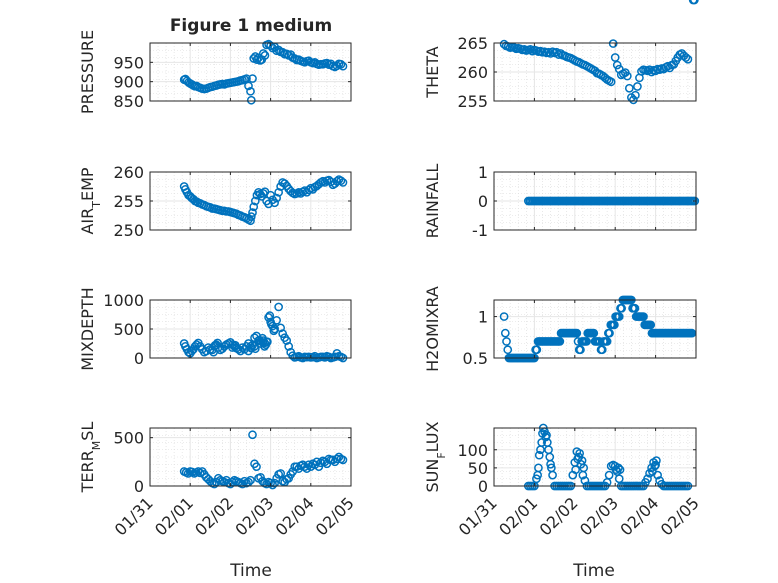 This screenshot has height=583, width=778. Describe the element at coordinates (435, 456) in the screenshot. I see `y-axis-label: SUNFLUX` at that location.